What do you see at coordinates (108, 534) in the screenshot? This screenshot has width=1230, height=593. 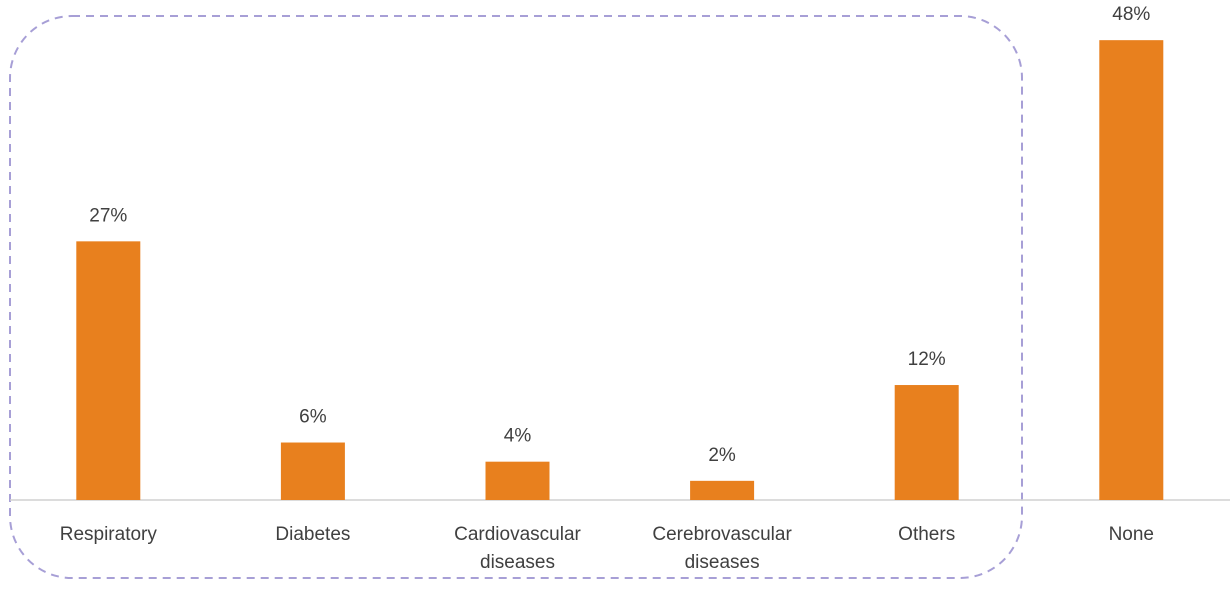 I see `x-tick-label: Respiratory` at bounding box center [108, 534].